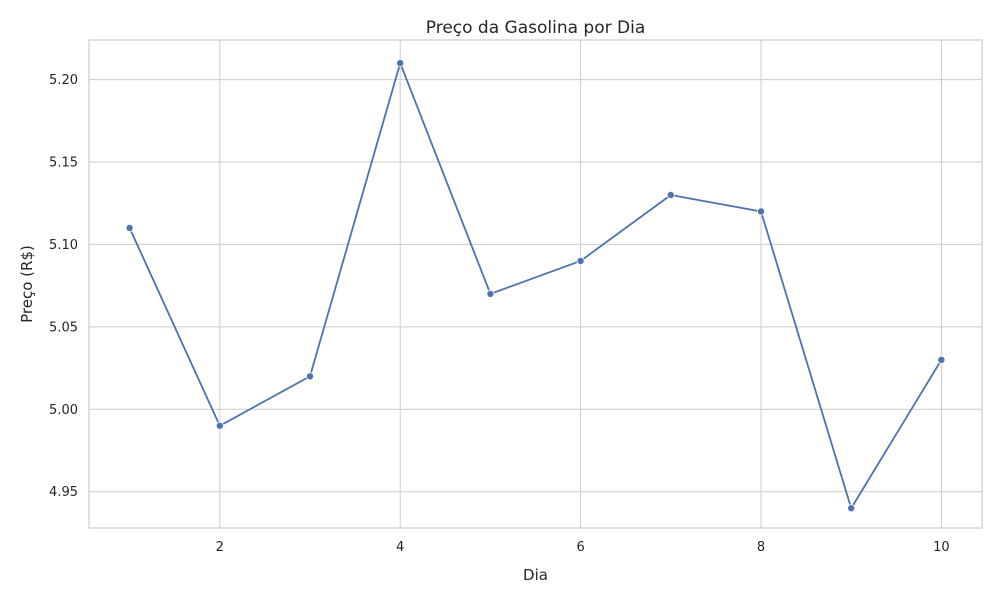 The height and width of the screenshot is (600, 1000). What do you see at coordinates (27, 284) in the screenshot?
I see `y-axis-label: Preço (R$)` at bounding box center [27, 284].